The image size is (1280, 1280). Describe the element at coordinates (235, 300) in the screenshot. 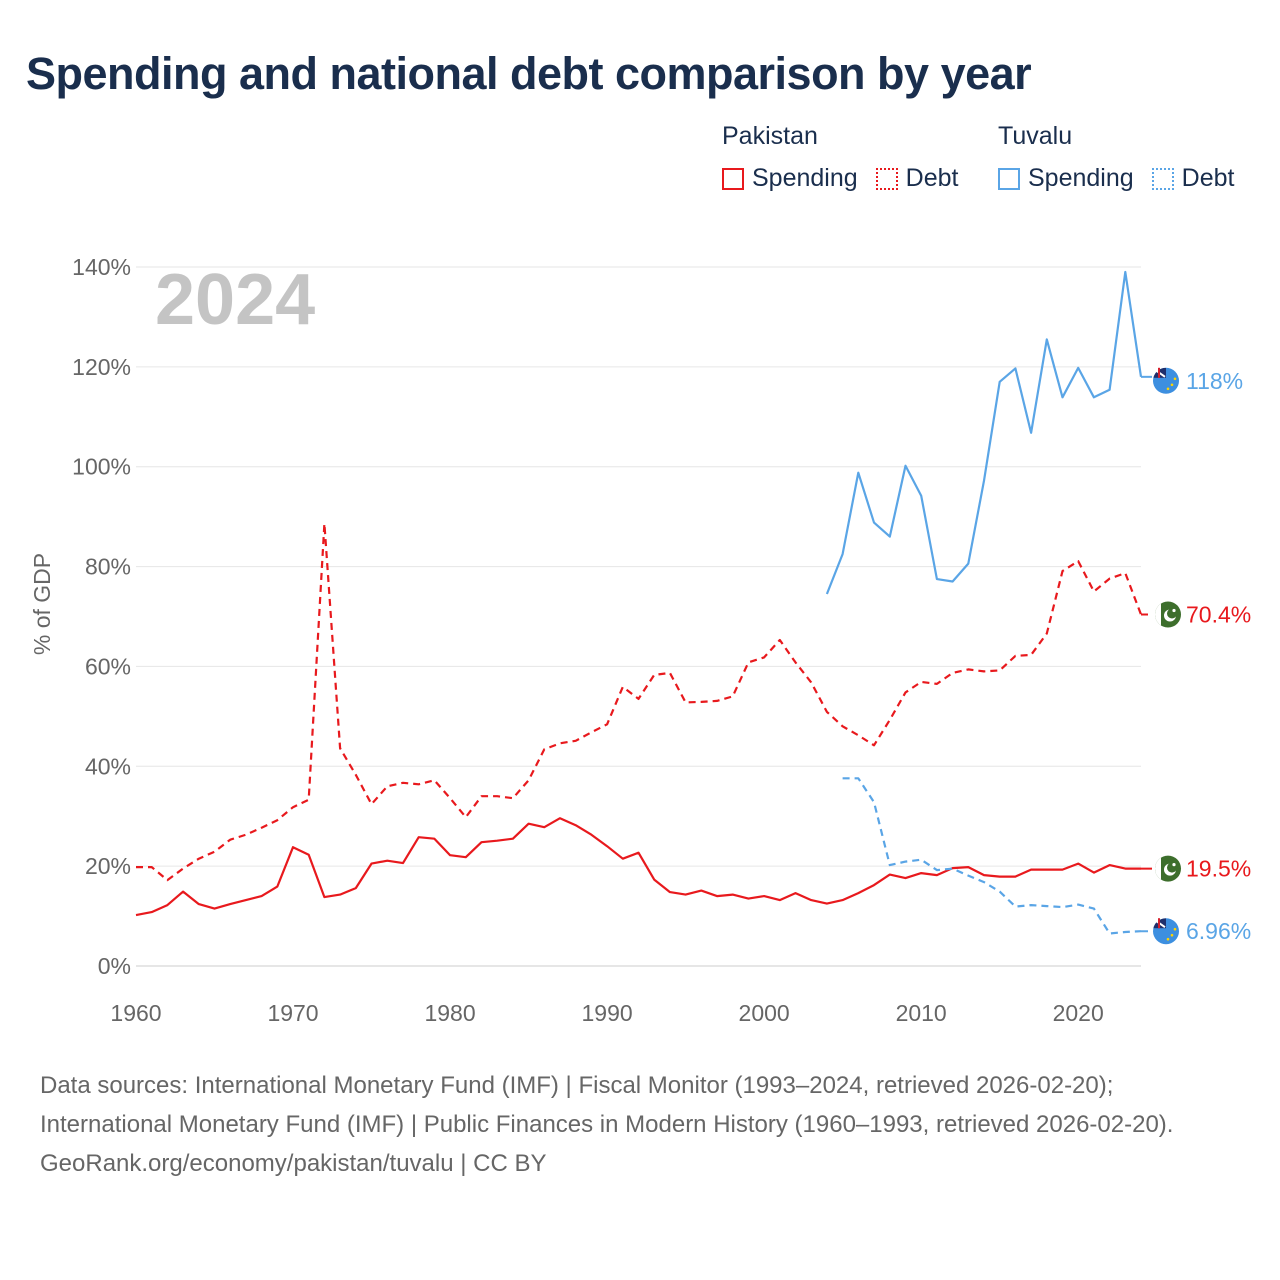

I see `year-watermark: 2024` at that location.